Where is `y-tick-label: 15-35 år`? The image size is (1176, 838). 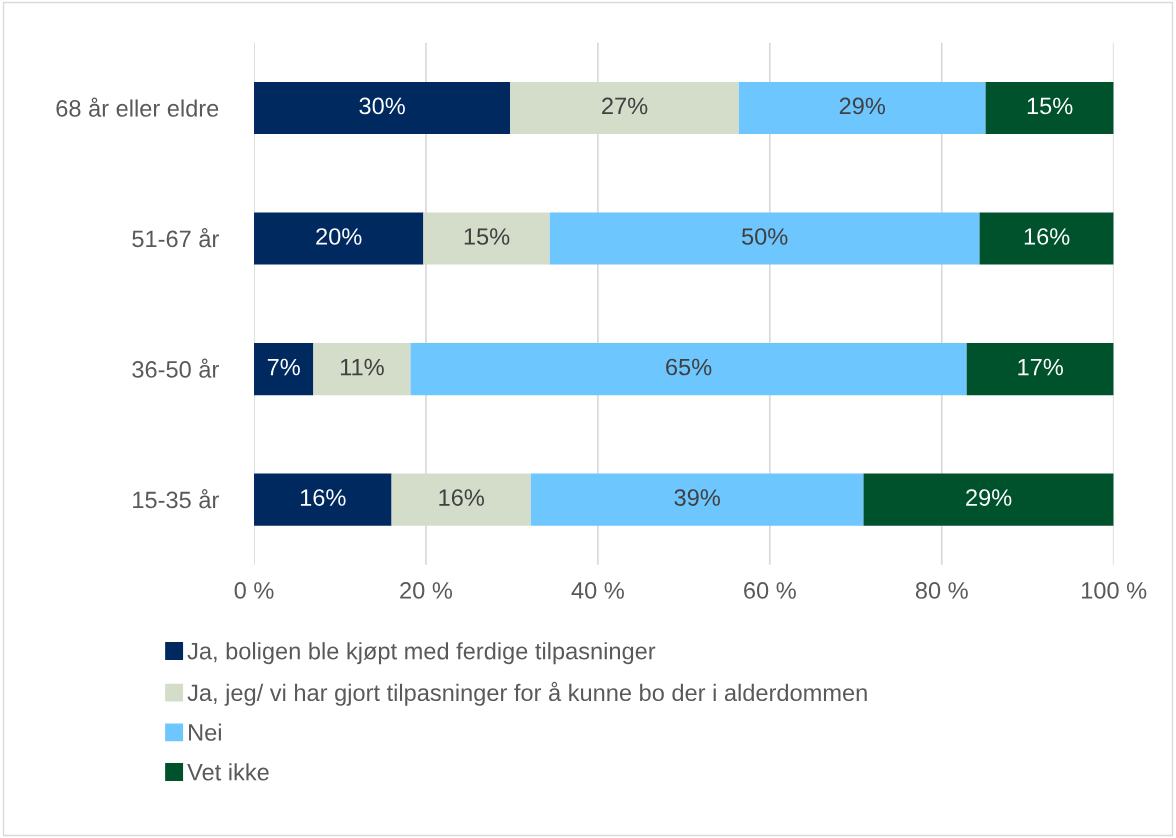 y-tick-label: 15-35 år is located at coordinates (176, 499).